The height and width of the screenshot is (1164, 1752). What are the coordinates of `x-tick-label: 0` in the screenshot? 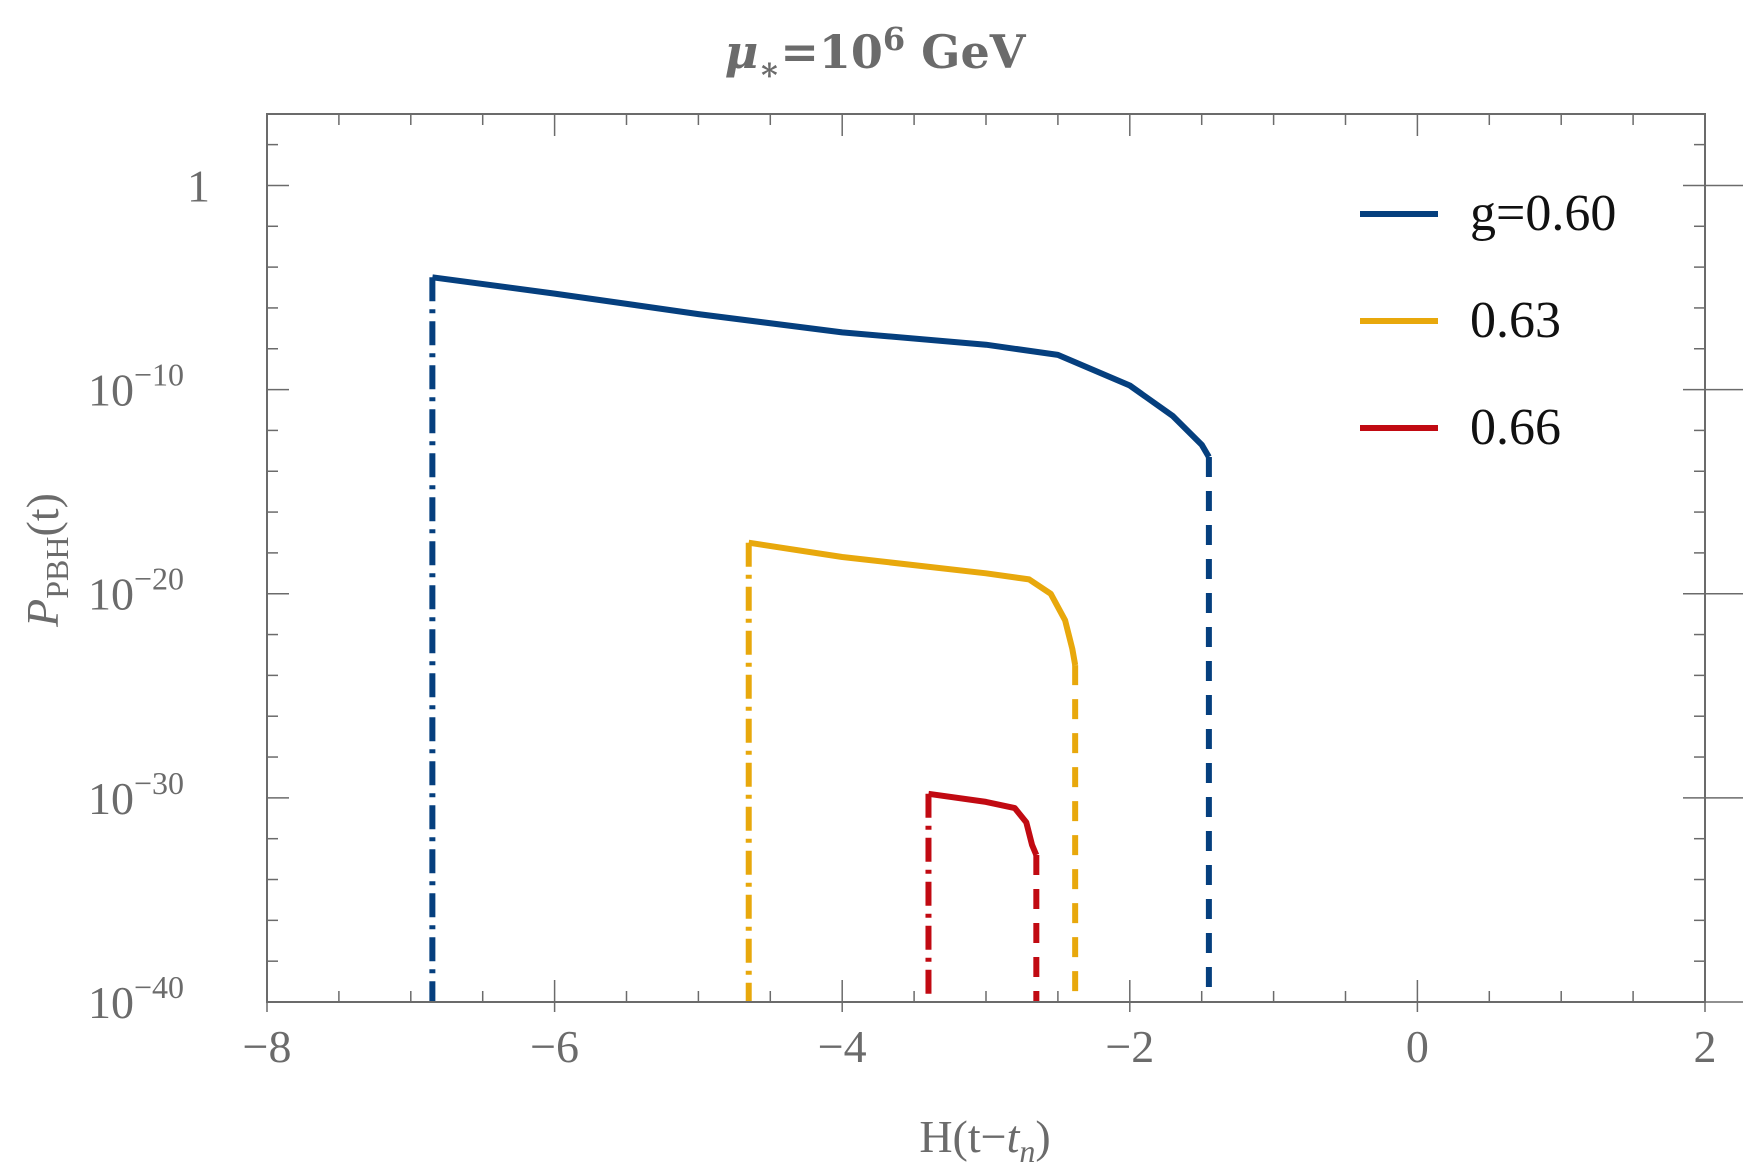 It's located at (1417, 1046).